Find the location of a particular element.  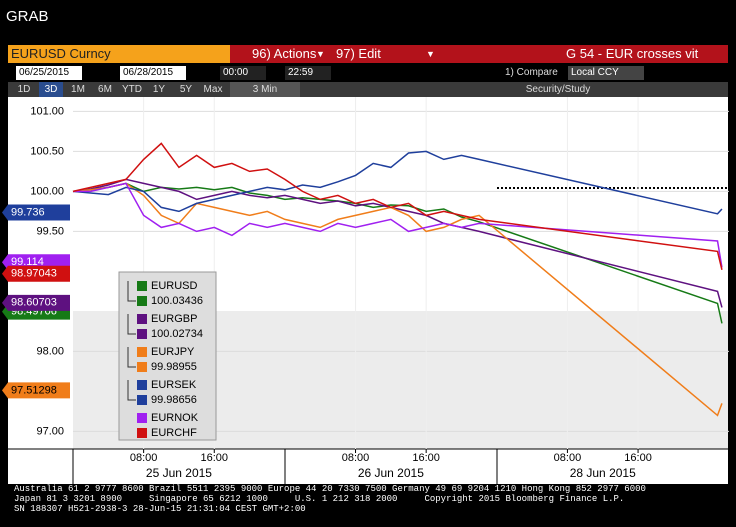

period-button: Max is located at coordinates (213, 89).